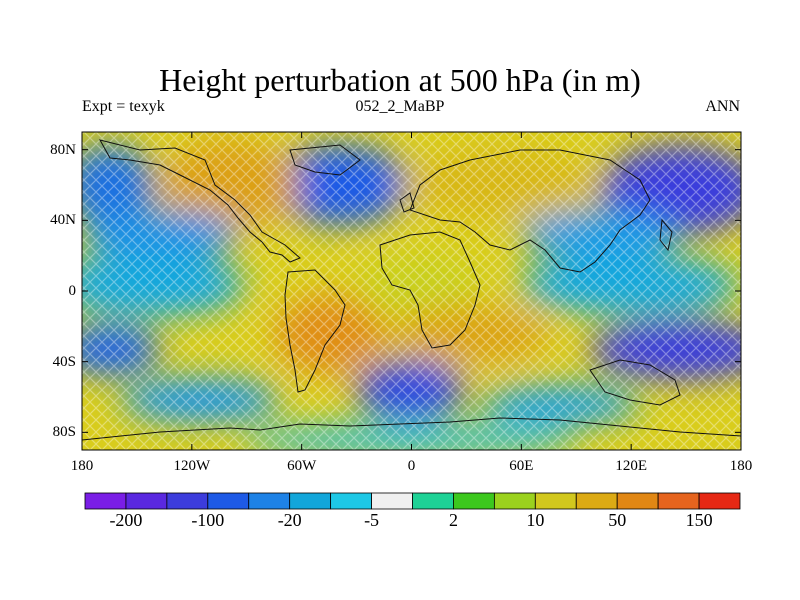 Image resolution: width=800 pixels, height=600 pixels. I want to click on experiment-label: Expt = texyk, so click(123, 106).